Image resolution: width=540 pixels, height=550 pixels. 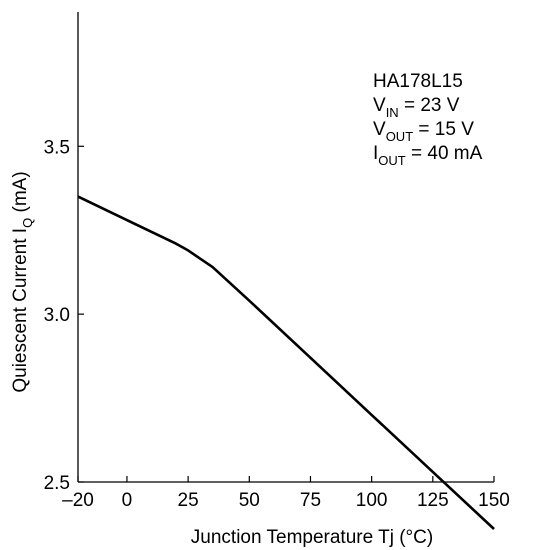 I want to click on y-axis-title-main: Quiescent Current I, so click(x=20, y=310).